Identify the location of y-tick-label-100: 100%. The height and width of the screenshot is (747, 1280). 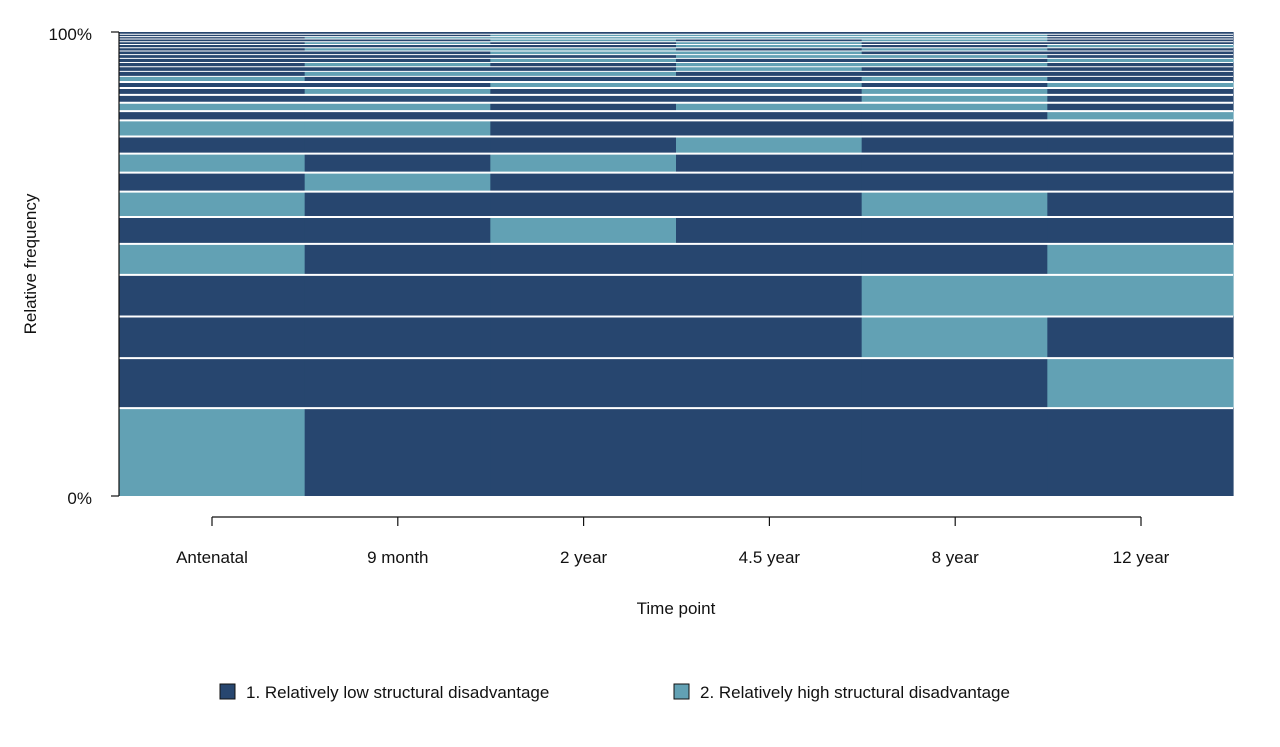
(70, 34).